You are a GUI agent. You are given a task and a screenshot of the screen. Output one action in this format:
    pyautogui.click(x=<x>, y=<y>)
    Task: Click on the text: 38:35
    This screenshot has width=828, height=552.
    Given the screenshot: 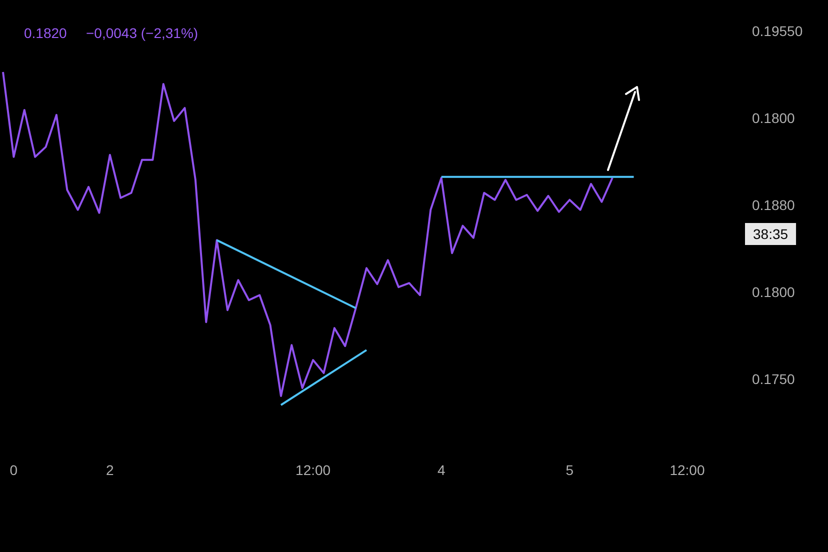 What is the action you would take?
    pyautogui.click(x=770, y=234)
    